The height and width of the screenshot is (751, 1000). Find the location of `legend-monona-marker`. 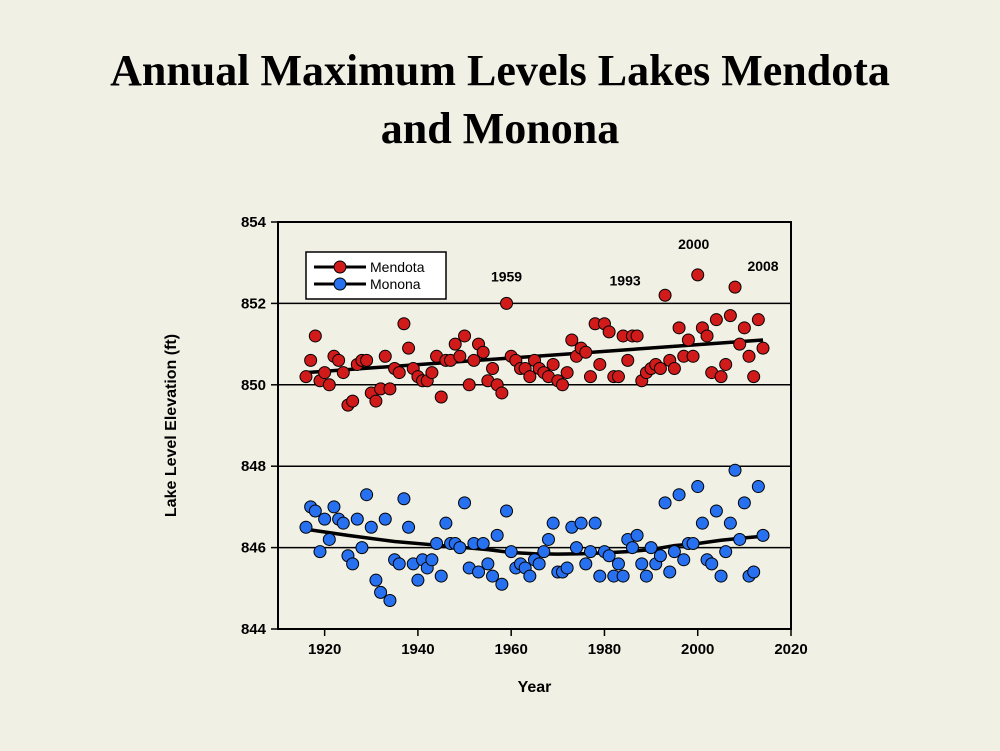

legend-monona-marker is located at coordinates (340, 284).